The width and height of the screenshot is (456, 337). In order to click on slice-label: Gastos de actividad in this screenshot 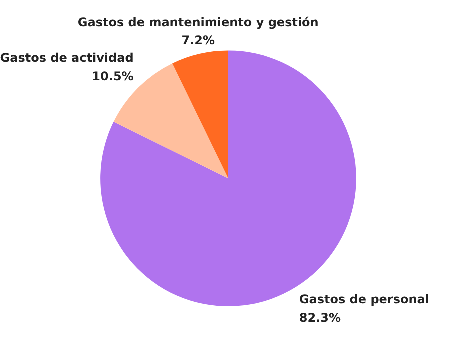, I will do `click(67, 58)`.